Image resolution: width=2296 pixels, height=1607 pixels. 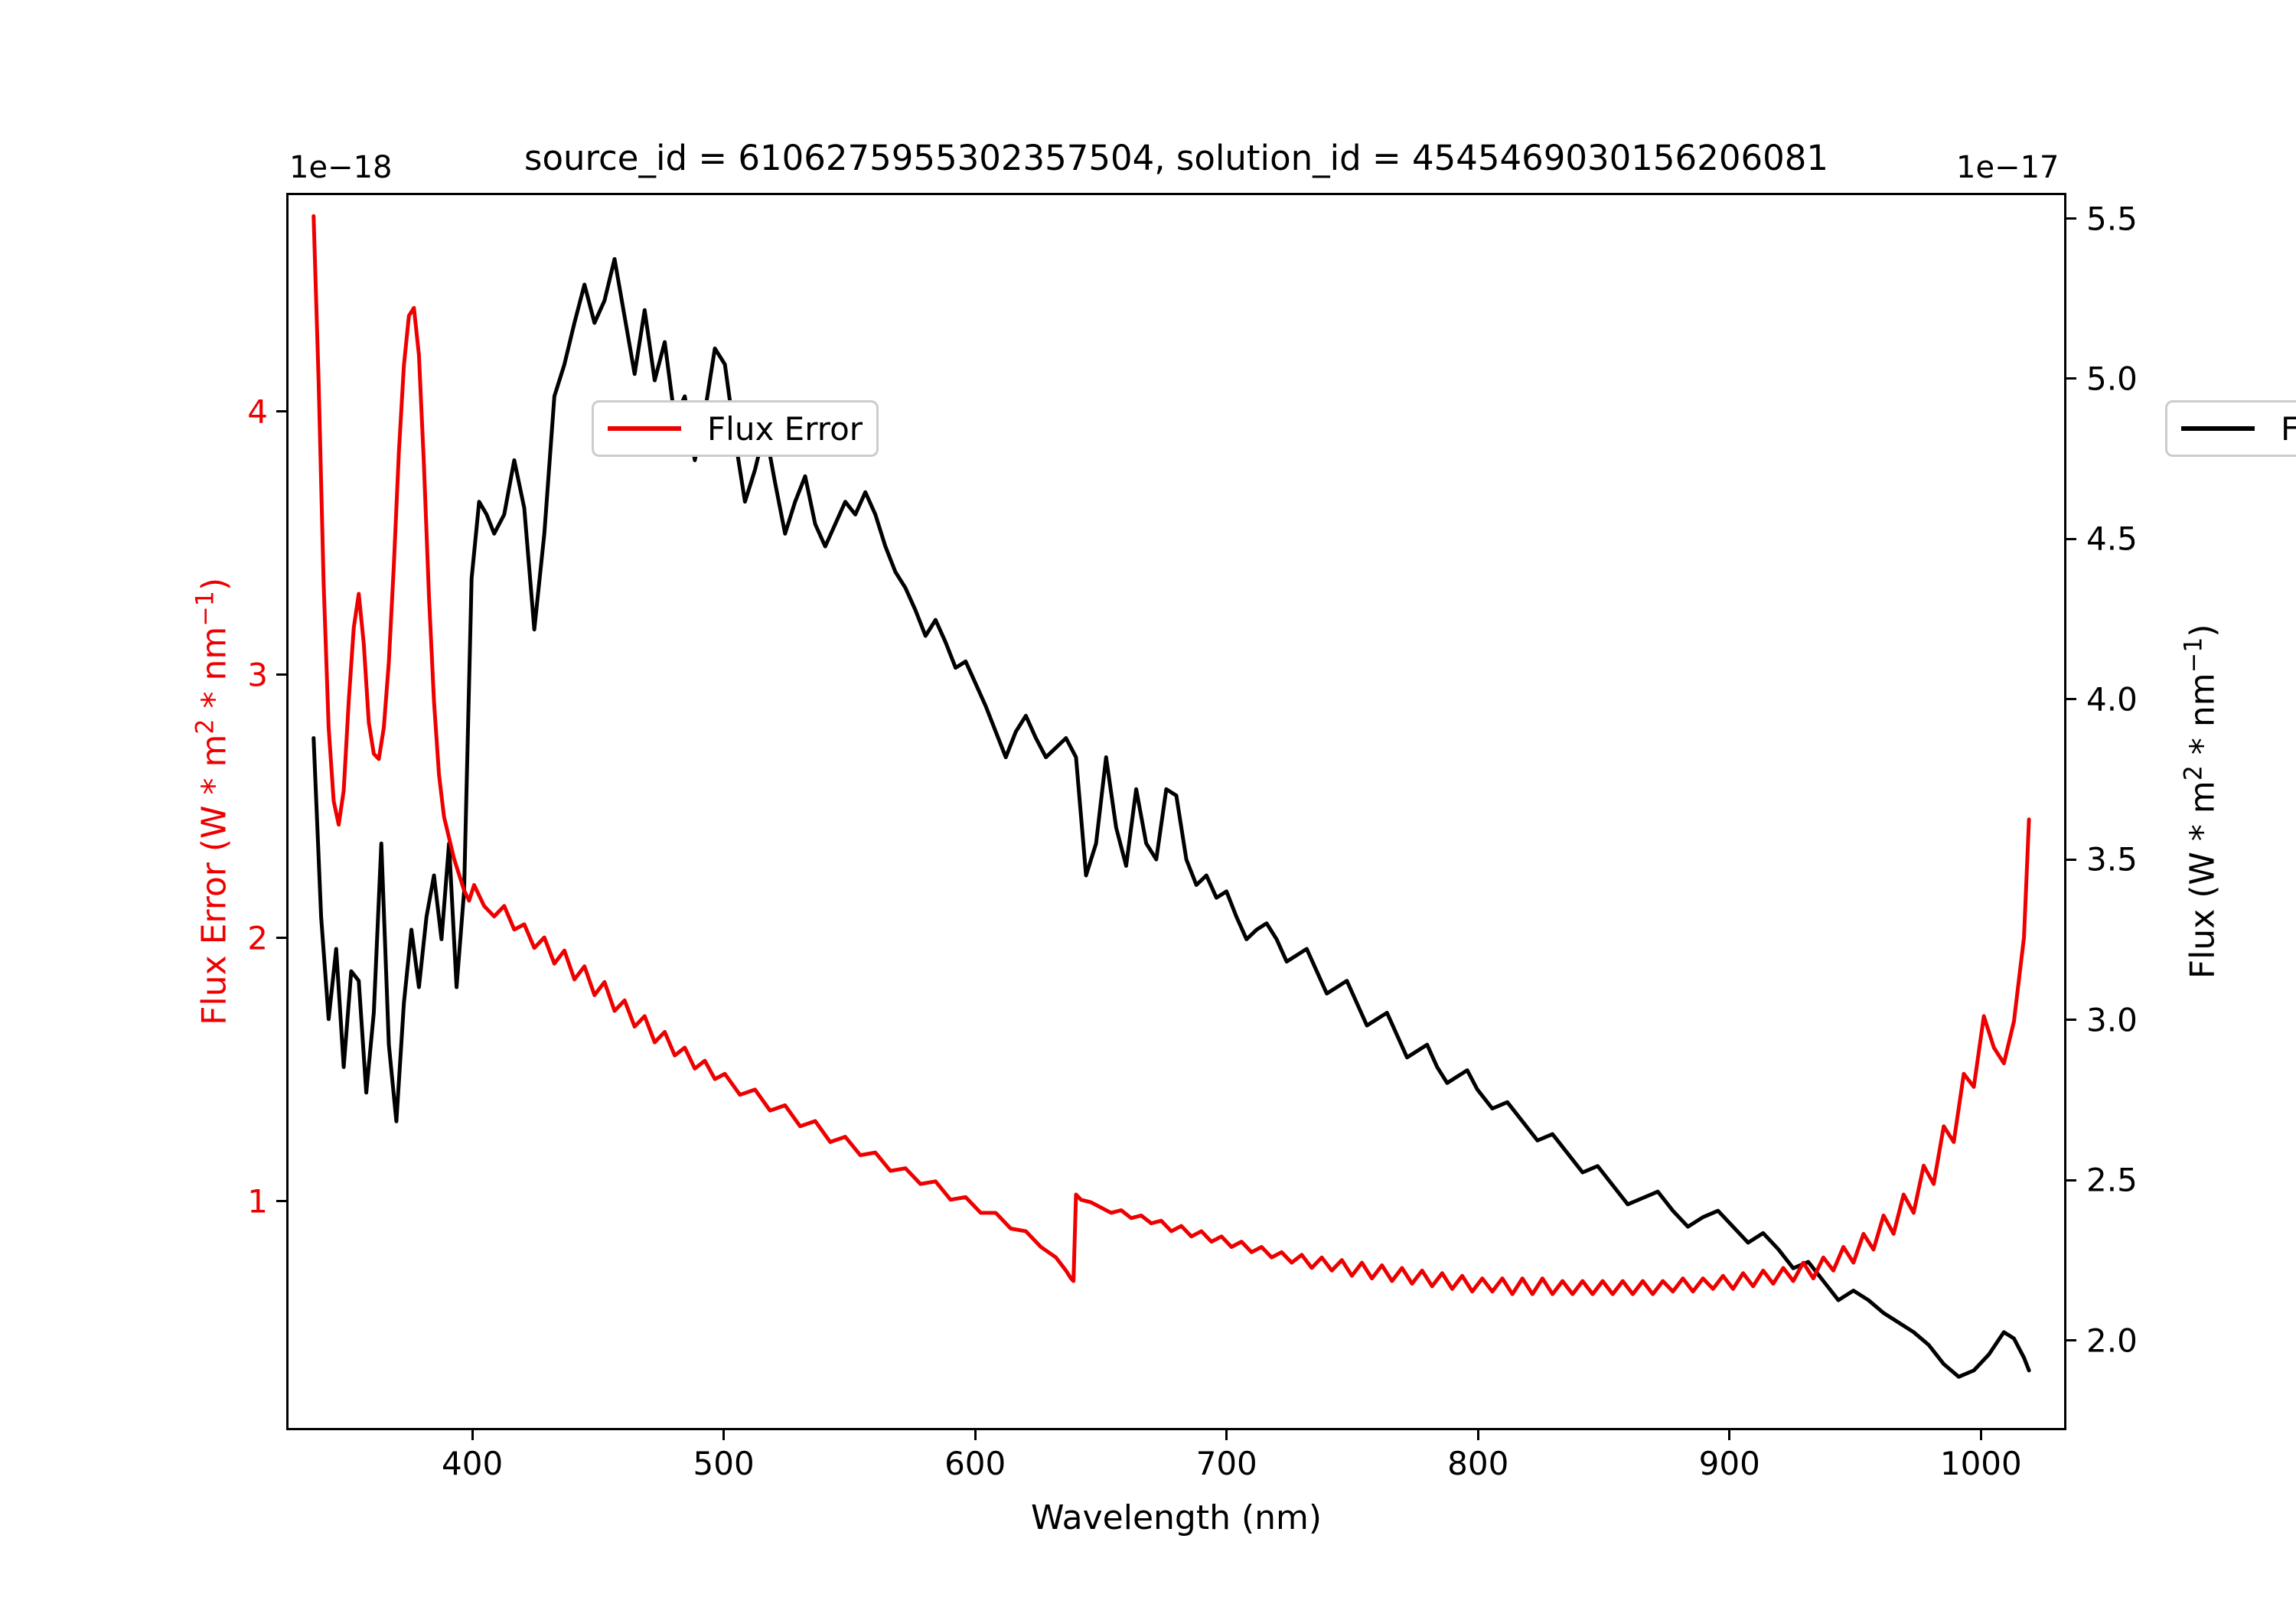 I want to click on left-y-tick-label: 2, so click(x=257, y=938).